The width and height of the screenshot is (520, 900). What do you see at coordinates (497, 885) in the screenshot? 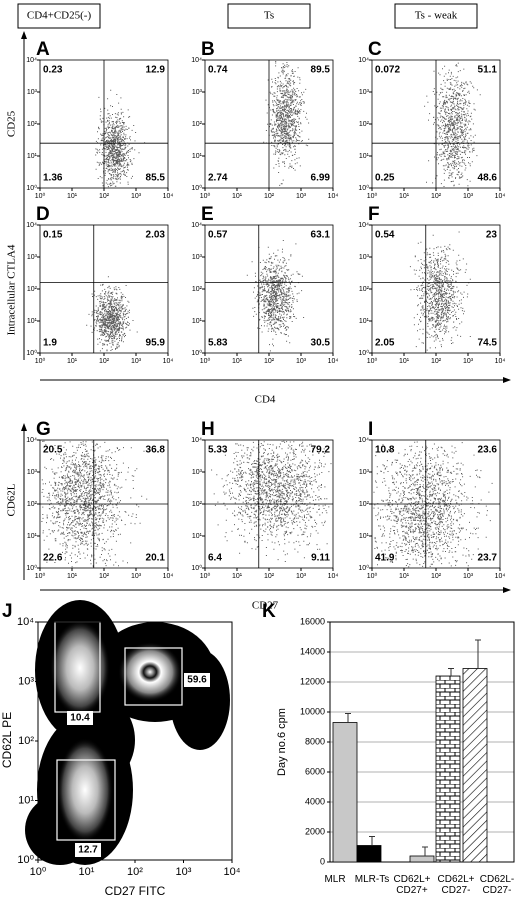
I see `x-tick-label: CD62L- CD27-` at bounding box center [497, 885].